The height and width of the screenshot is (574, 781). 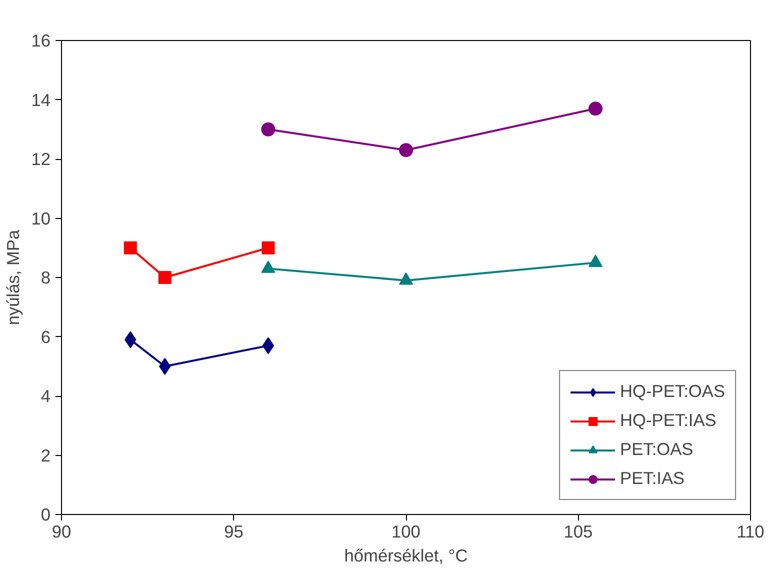 I want to click on x-axis-title: hőmérséklet, °C, so click(x=406, y=556).